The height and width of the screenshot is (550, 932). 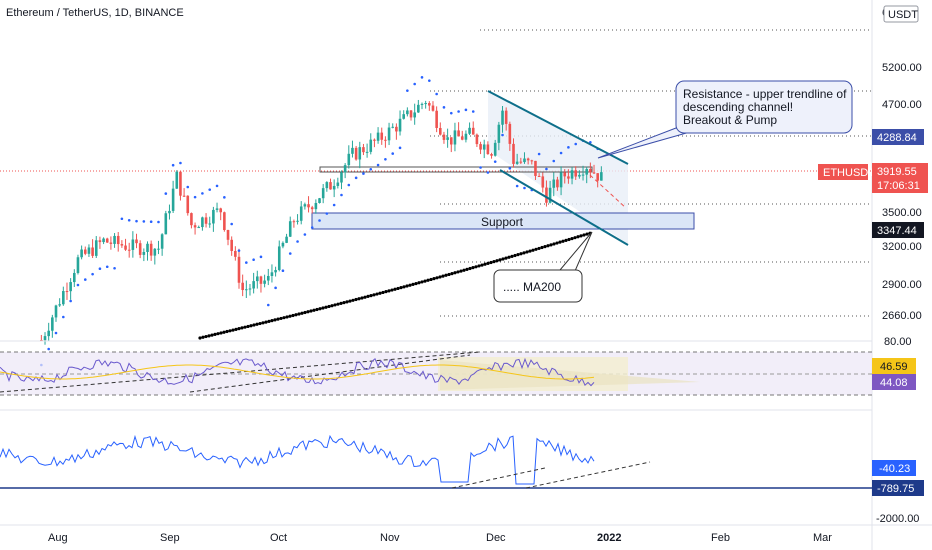 What do you see at coordinates (297, 459) in the screenshot?
I see `indicator2-line` at bounding box center [297, 459].